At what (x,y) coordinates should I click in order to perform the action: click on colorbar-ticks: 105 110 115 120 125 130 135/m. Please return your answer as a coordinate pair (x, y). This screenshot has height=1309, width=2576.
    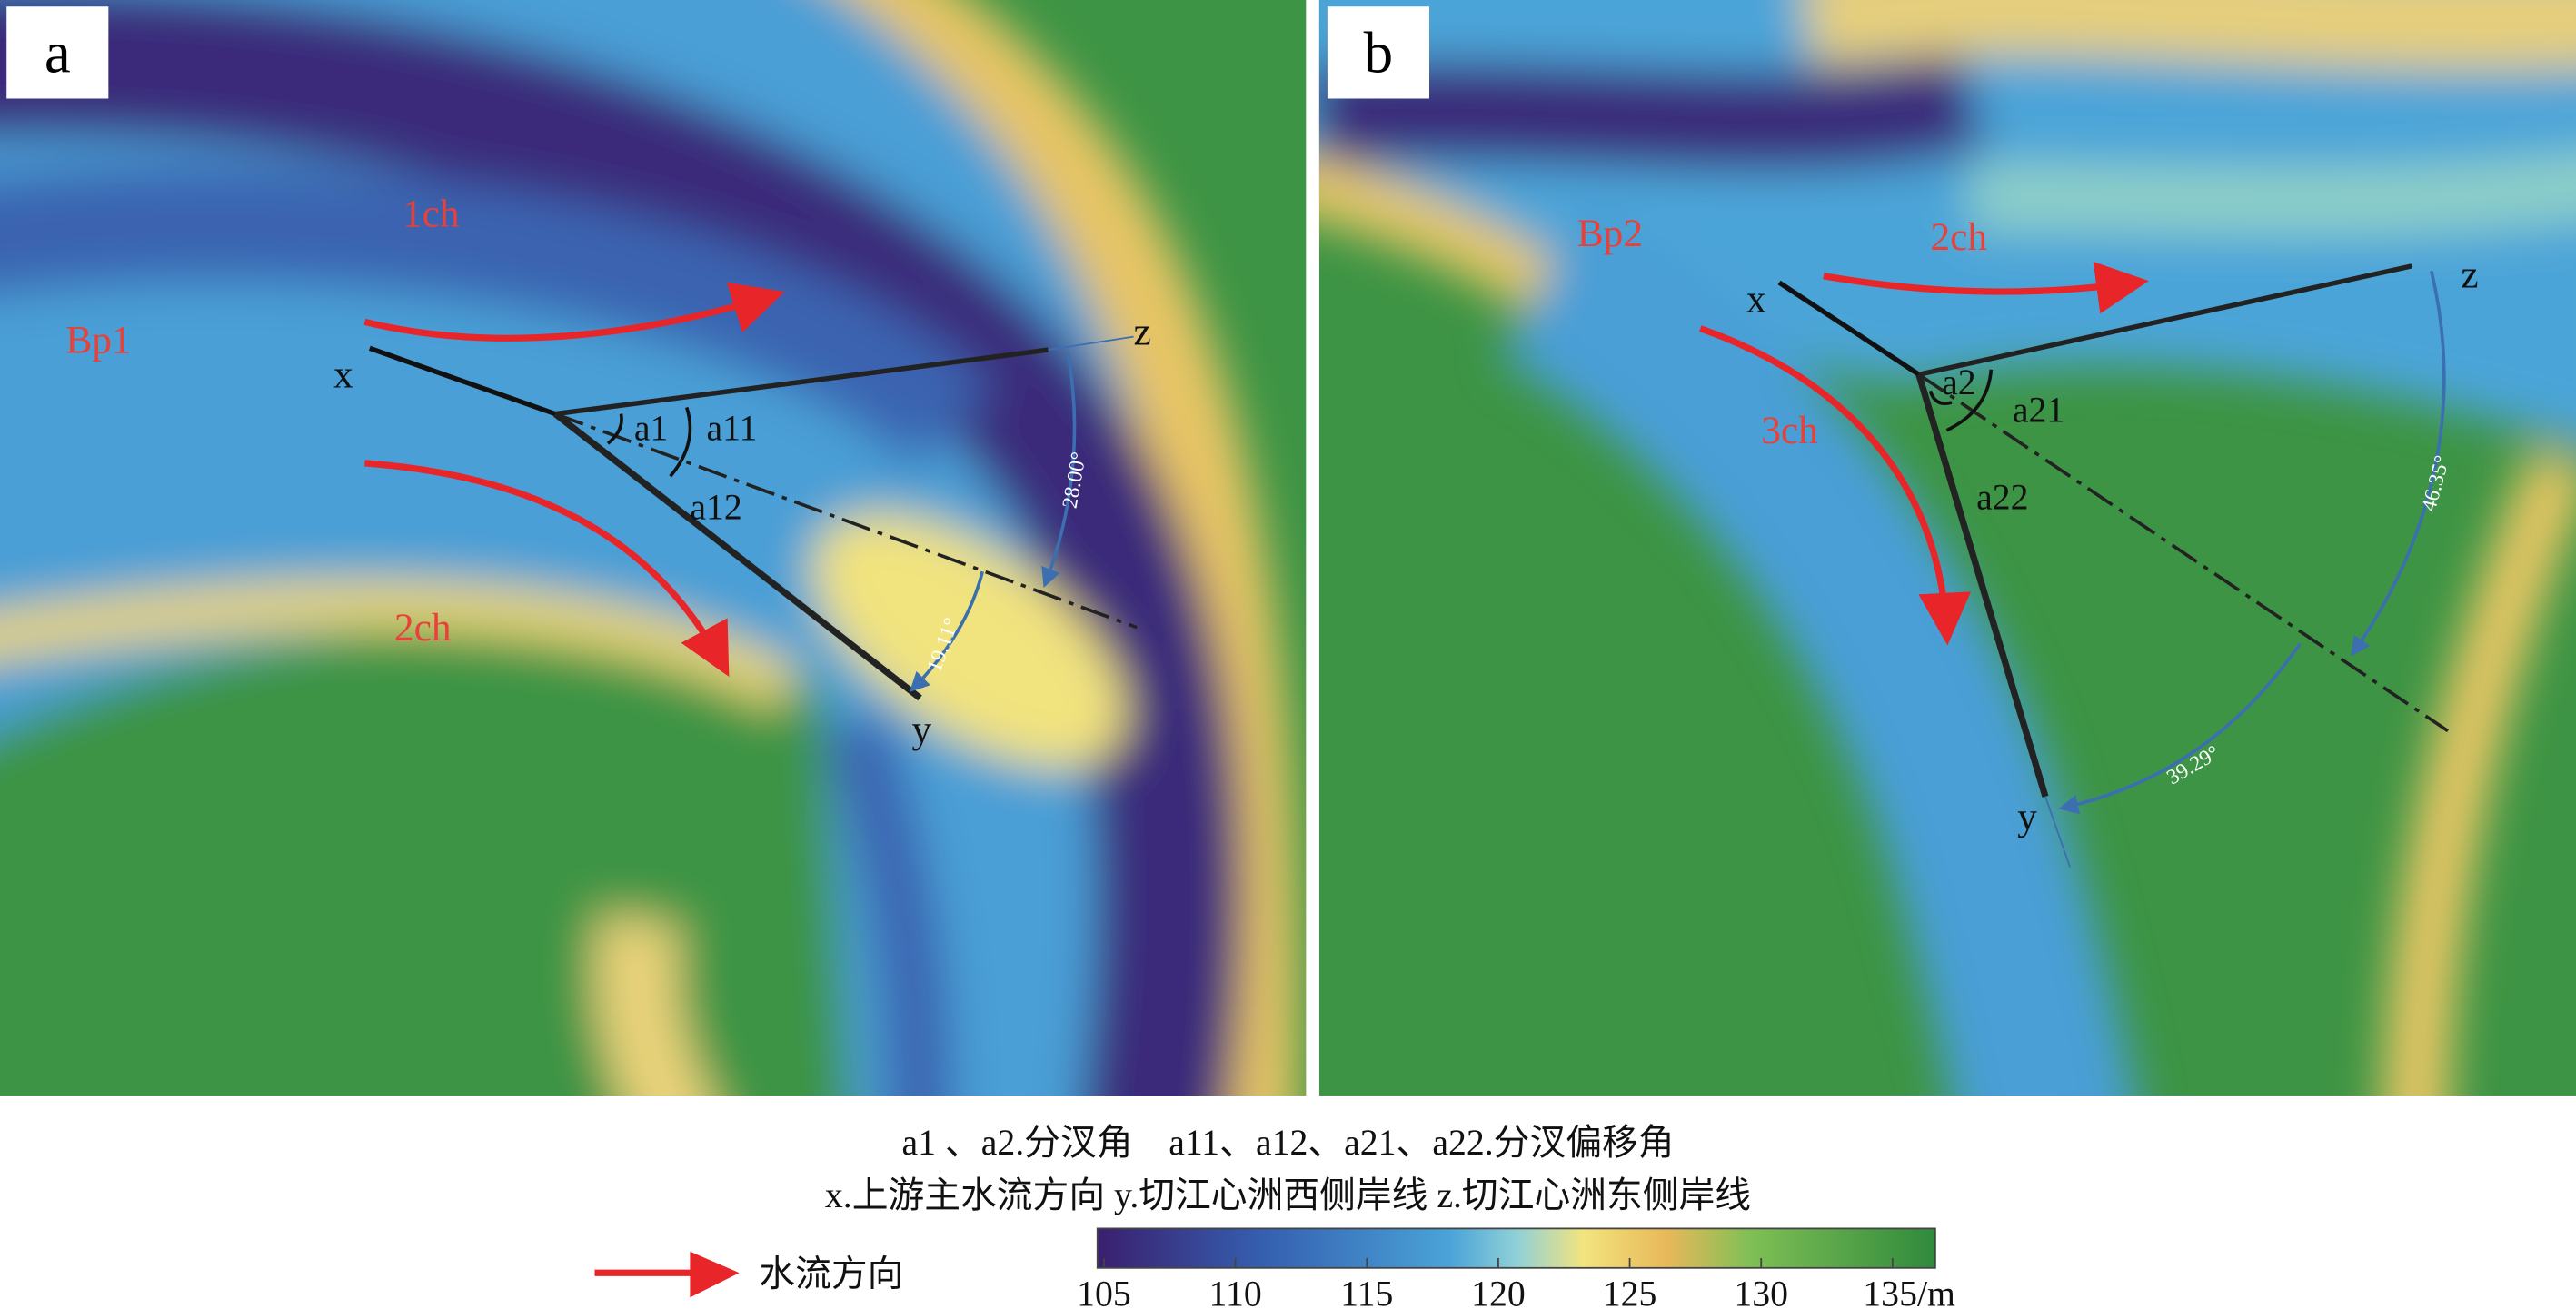
    Looking at the image, I should click on (1516, 1283).